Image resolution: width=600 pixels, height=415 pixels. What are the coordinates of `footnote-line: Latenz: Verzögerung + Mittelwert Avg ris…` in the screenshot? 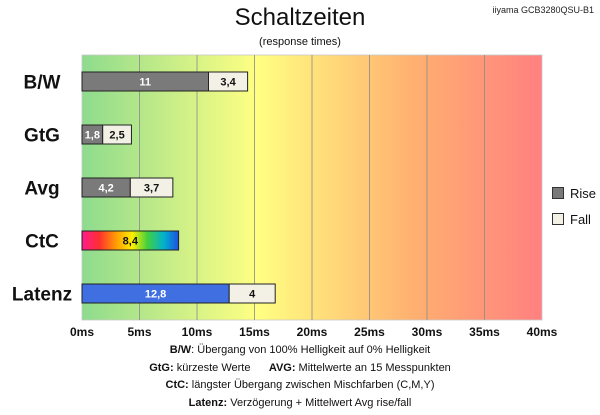 It's located at (300, 404).